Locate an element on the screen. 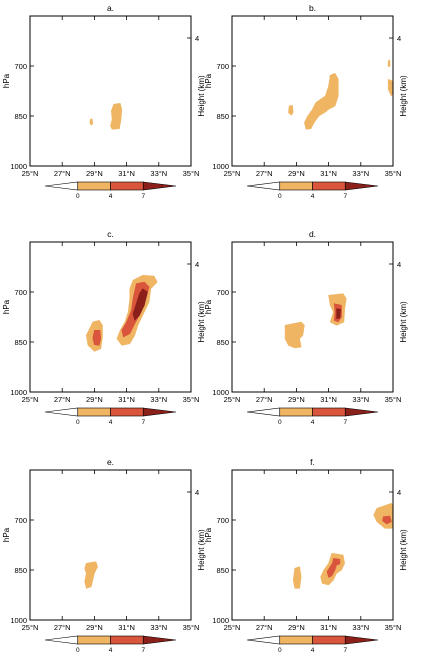 This screenshot has width=429, height=659. panel-title: c. is located at coordinates (110, 234).